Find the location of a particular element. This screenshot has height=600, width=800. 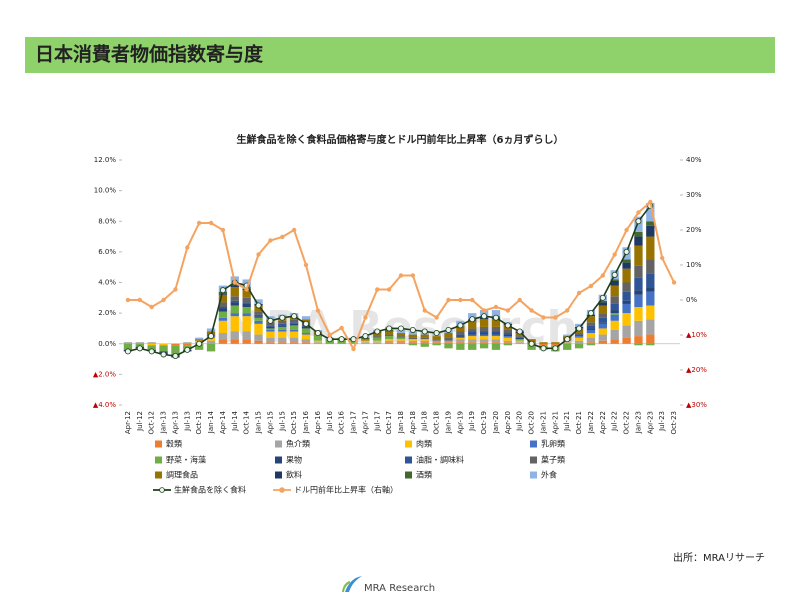

x-tick-label: Jan-23 is located at coordinates (638, 422).